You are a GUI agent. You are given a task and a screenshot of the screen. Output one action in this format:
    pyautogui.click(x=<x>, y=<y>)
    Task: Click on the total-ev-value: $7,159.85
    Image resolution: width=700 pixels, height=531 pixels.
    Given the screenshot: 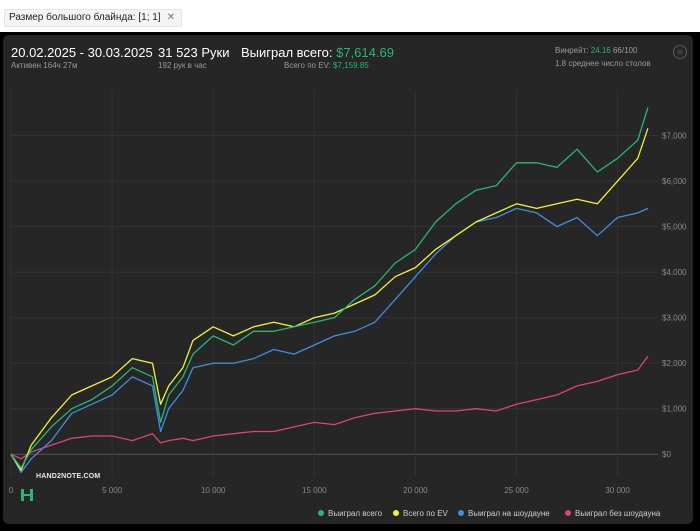 What is the action you would take?
    pyautogui.click(x=351, y=65)
    